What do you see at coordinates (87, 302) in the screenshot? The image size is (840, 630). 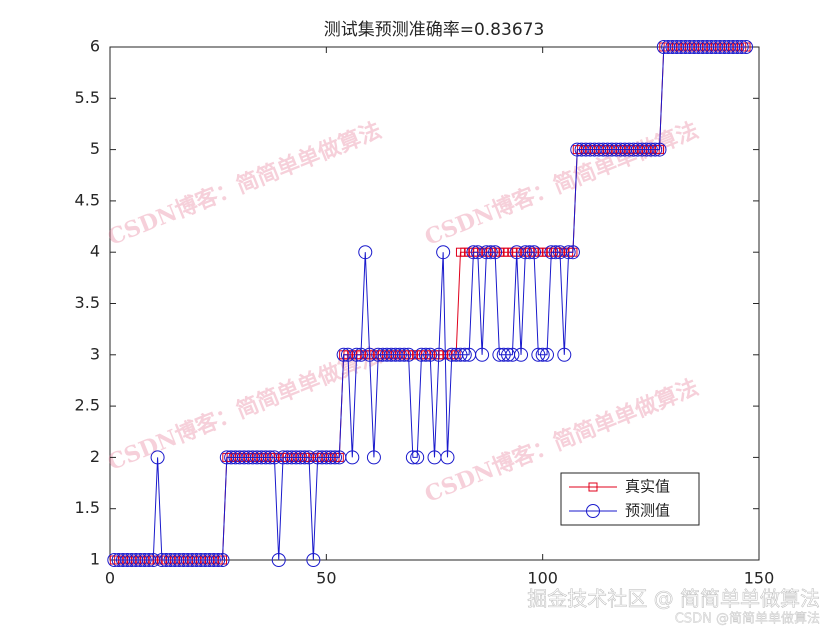 I see `y-tick-label: 3.5` at bounding box center [87, 302].